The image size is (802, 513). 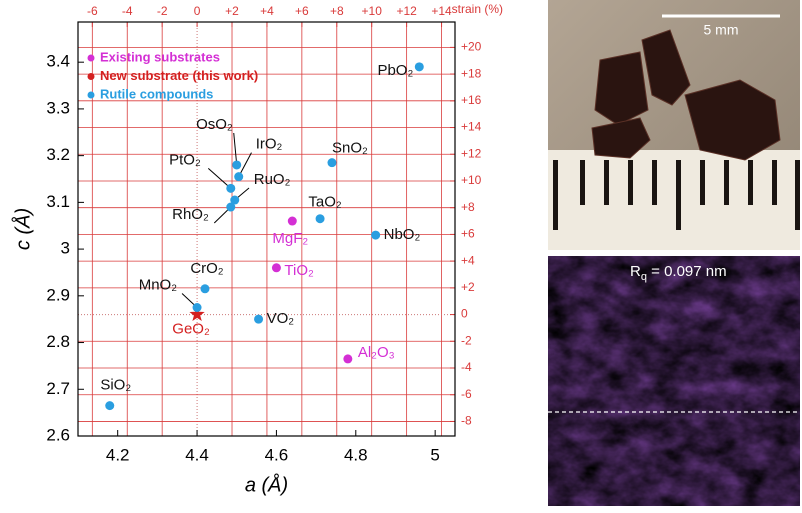 I want to click on symbol: R, so click(x=635, y=271).